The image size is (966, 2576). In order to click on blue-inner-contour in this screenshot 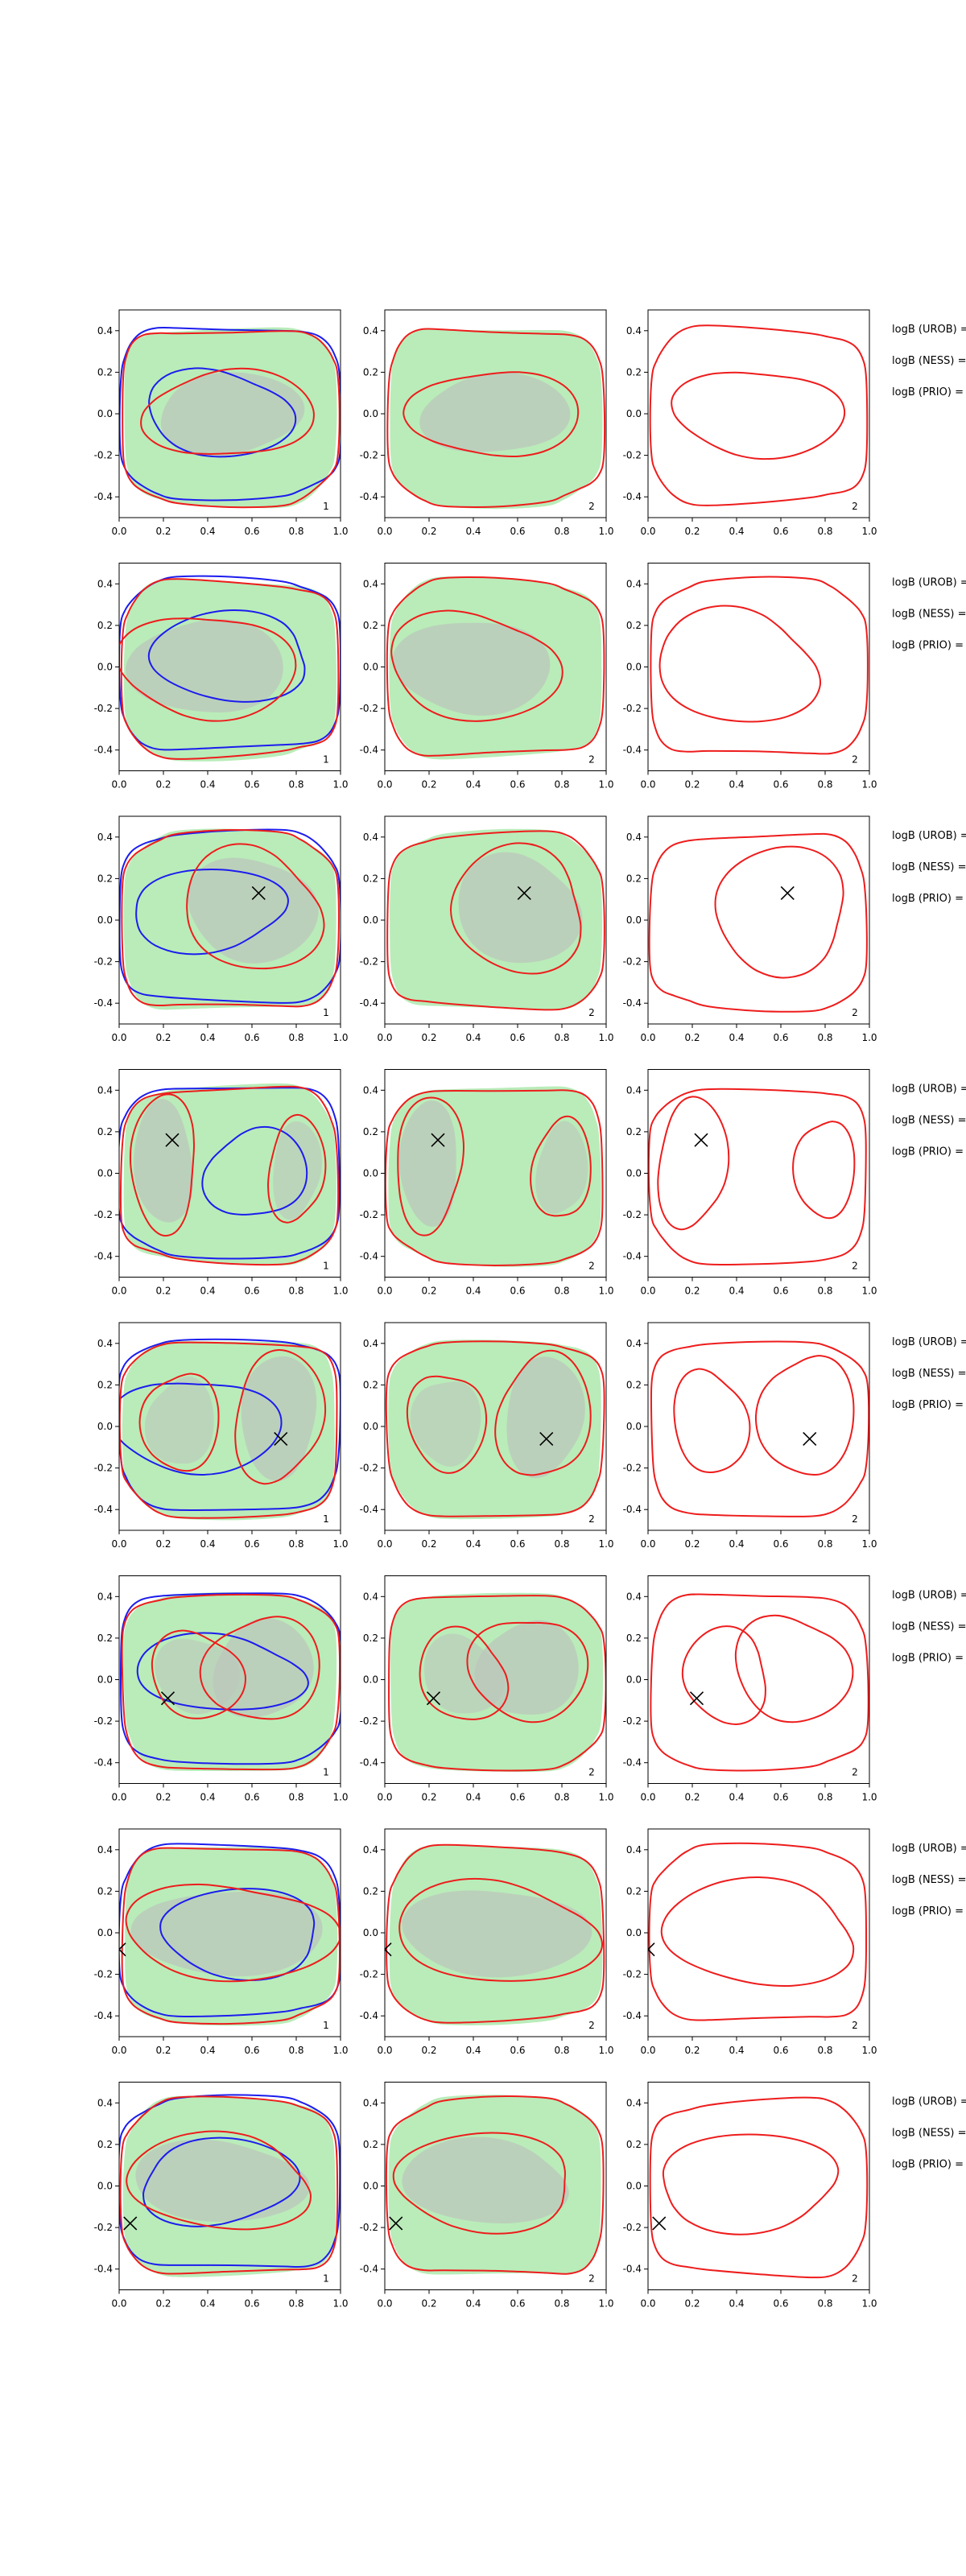, I will do `click(222, 1671)`.